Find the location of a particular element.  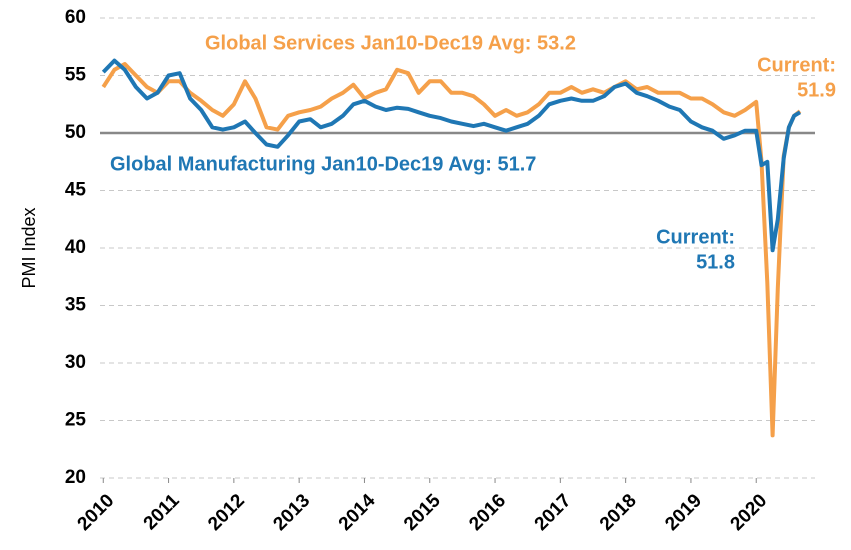

annotation: Global Services Jan10-Dec19 Avg: 53.2 is located at coordinates (390, 43).